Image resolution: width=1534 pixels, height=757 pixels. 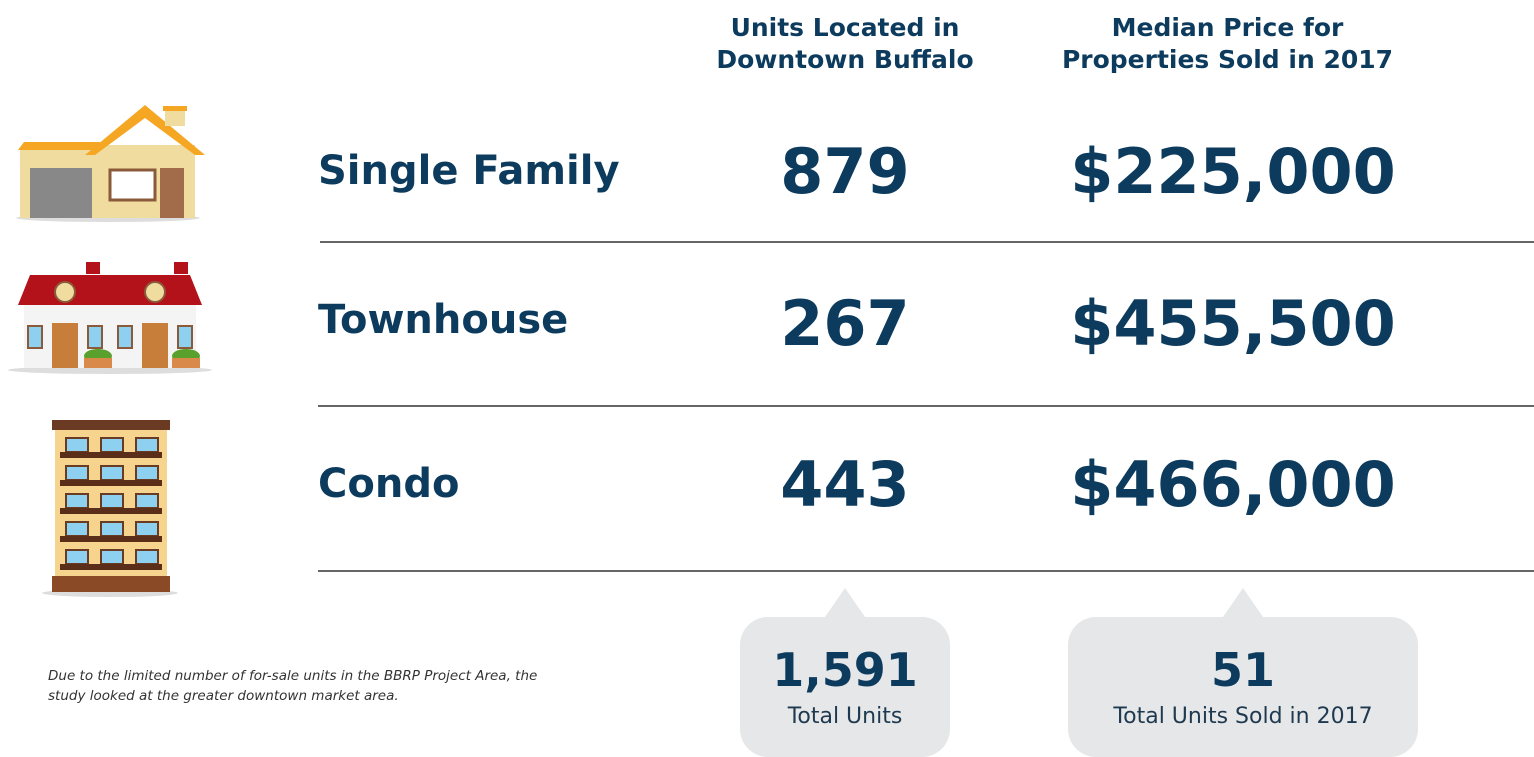 I want to click on price-value: $466,000, so click(x=1233, y=484).